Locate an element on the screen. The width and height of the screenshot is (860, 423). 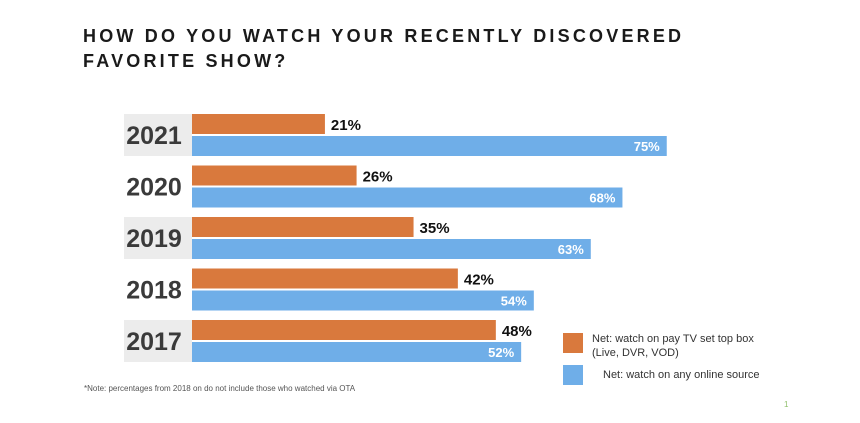
data-label-pay-tv-2019: 35% is located at coordinates (435, 228).